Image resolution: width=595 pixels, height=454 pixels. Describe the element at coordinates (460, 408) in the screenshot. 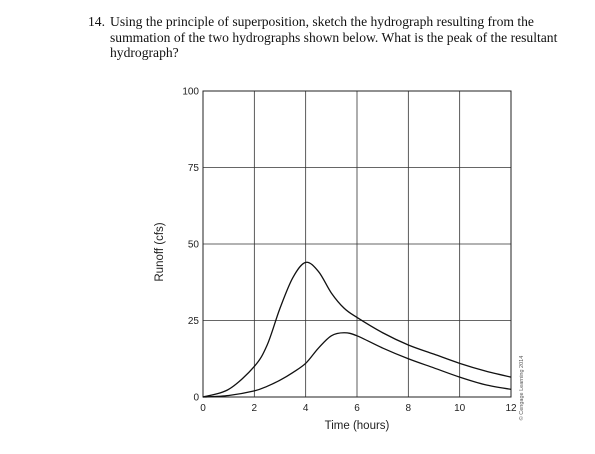

I see `x-tick-label-5: 10` at that location.